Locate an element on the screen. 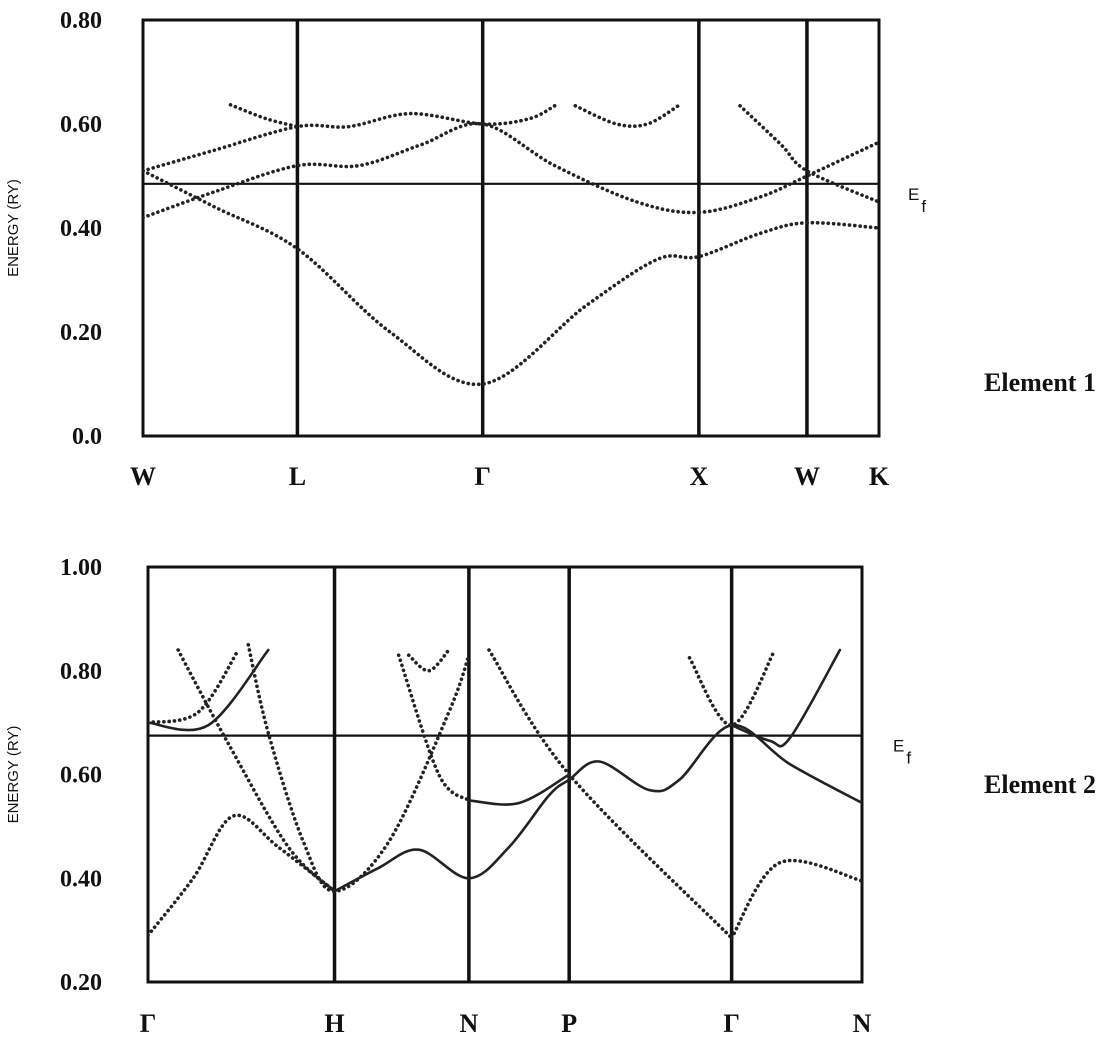 The width and height of the screenshot is (1120, 1041). k-point-label: H is located at coordinates (334, 1023).